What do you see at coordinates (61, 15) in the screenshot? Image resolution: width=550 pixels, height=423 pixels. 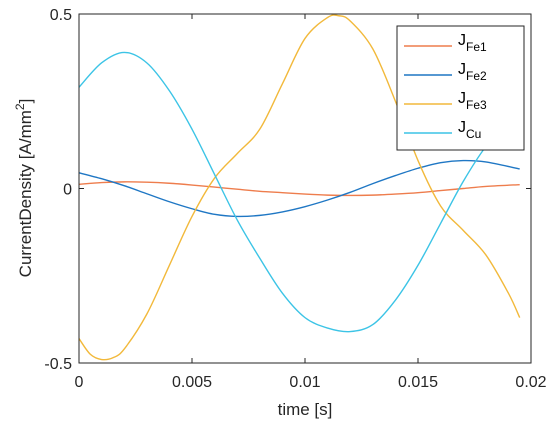 I see `y-tick-label: 0.5` at bounding box center [61, 15].